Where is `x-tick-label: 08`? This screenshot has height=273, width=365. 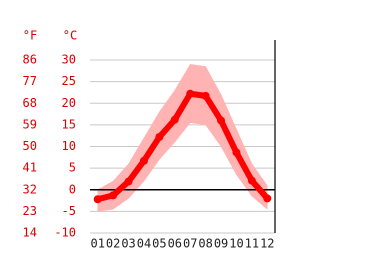
x-tick-label: 08 is located at coordinates (205, 244).